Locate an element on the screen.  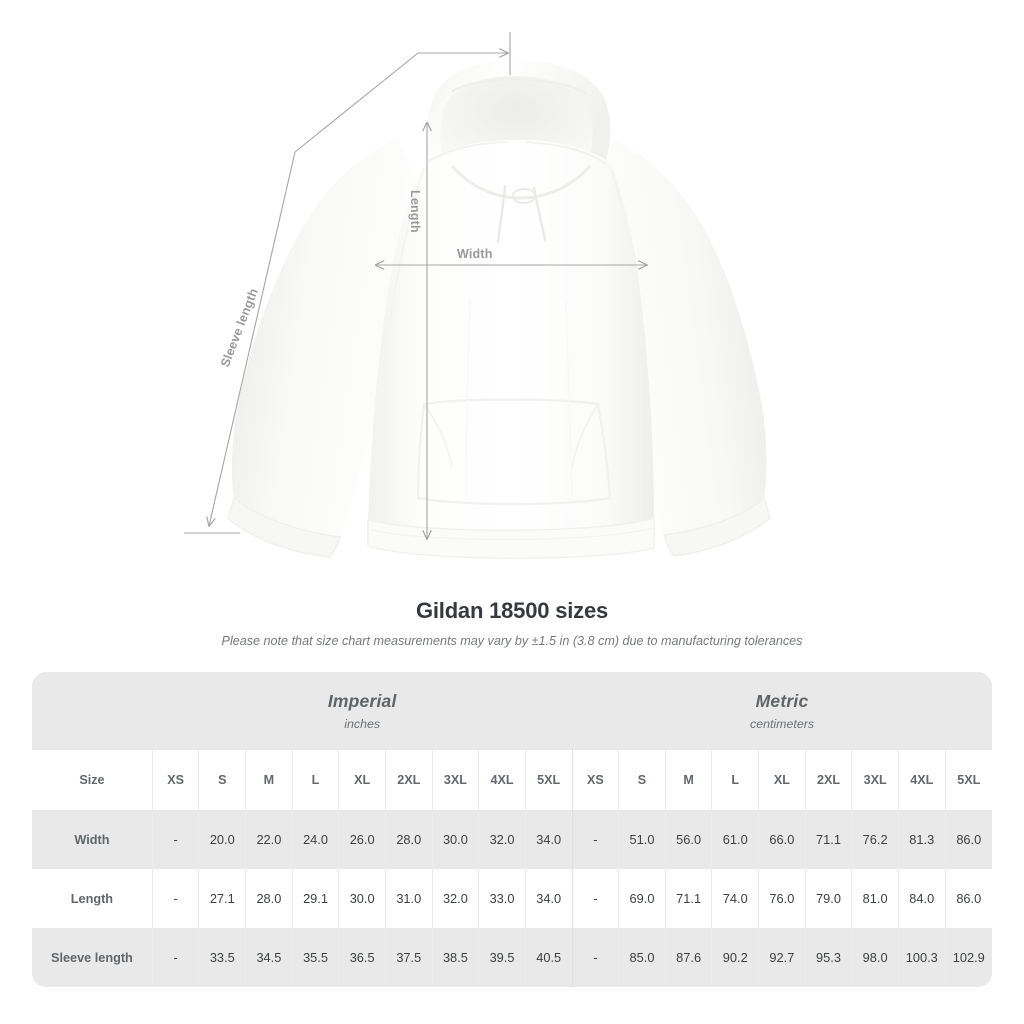
row-label-length: Length is located at coordinates (92, 898).